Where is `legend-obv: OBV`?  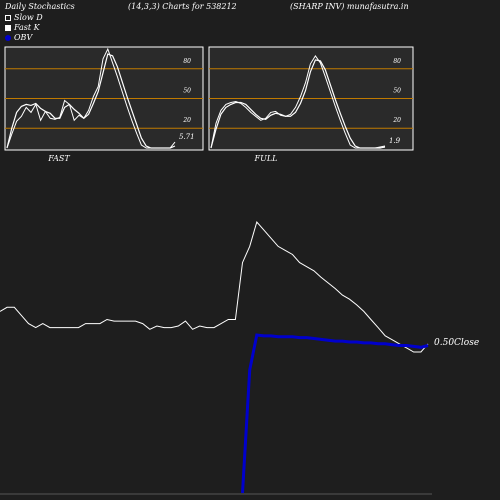 legend-obv: OBV is located at coordinates (18, 37).